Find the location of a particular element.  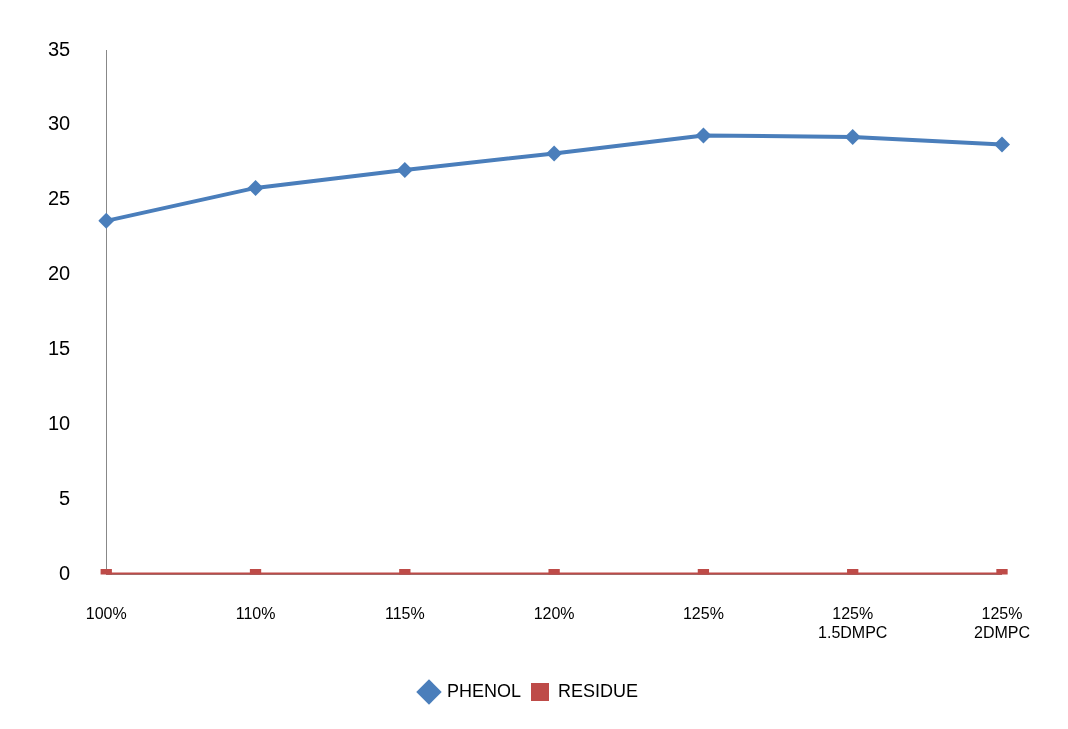

y-tick-label: 35 is located at coordinates (59, 48).